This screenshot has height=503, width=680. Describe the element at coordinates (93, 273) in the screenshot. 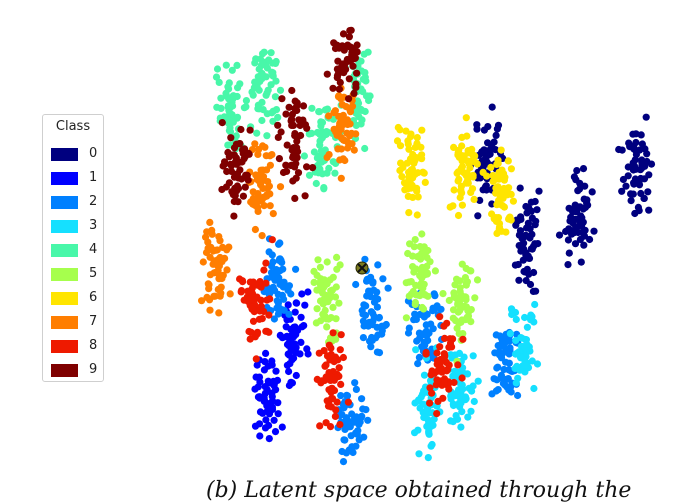

I see `legend-label: 5` at that location.